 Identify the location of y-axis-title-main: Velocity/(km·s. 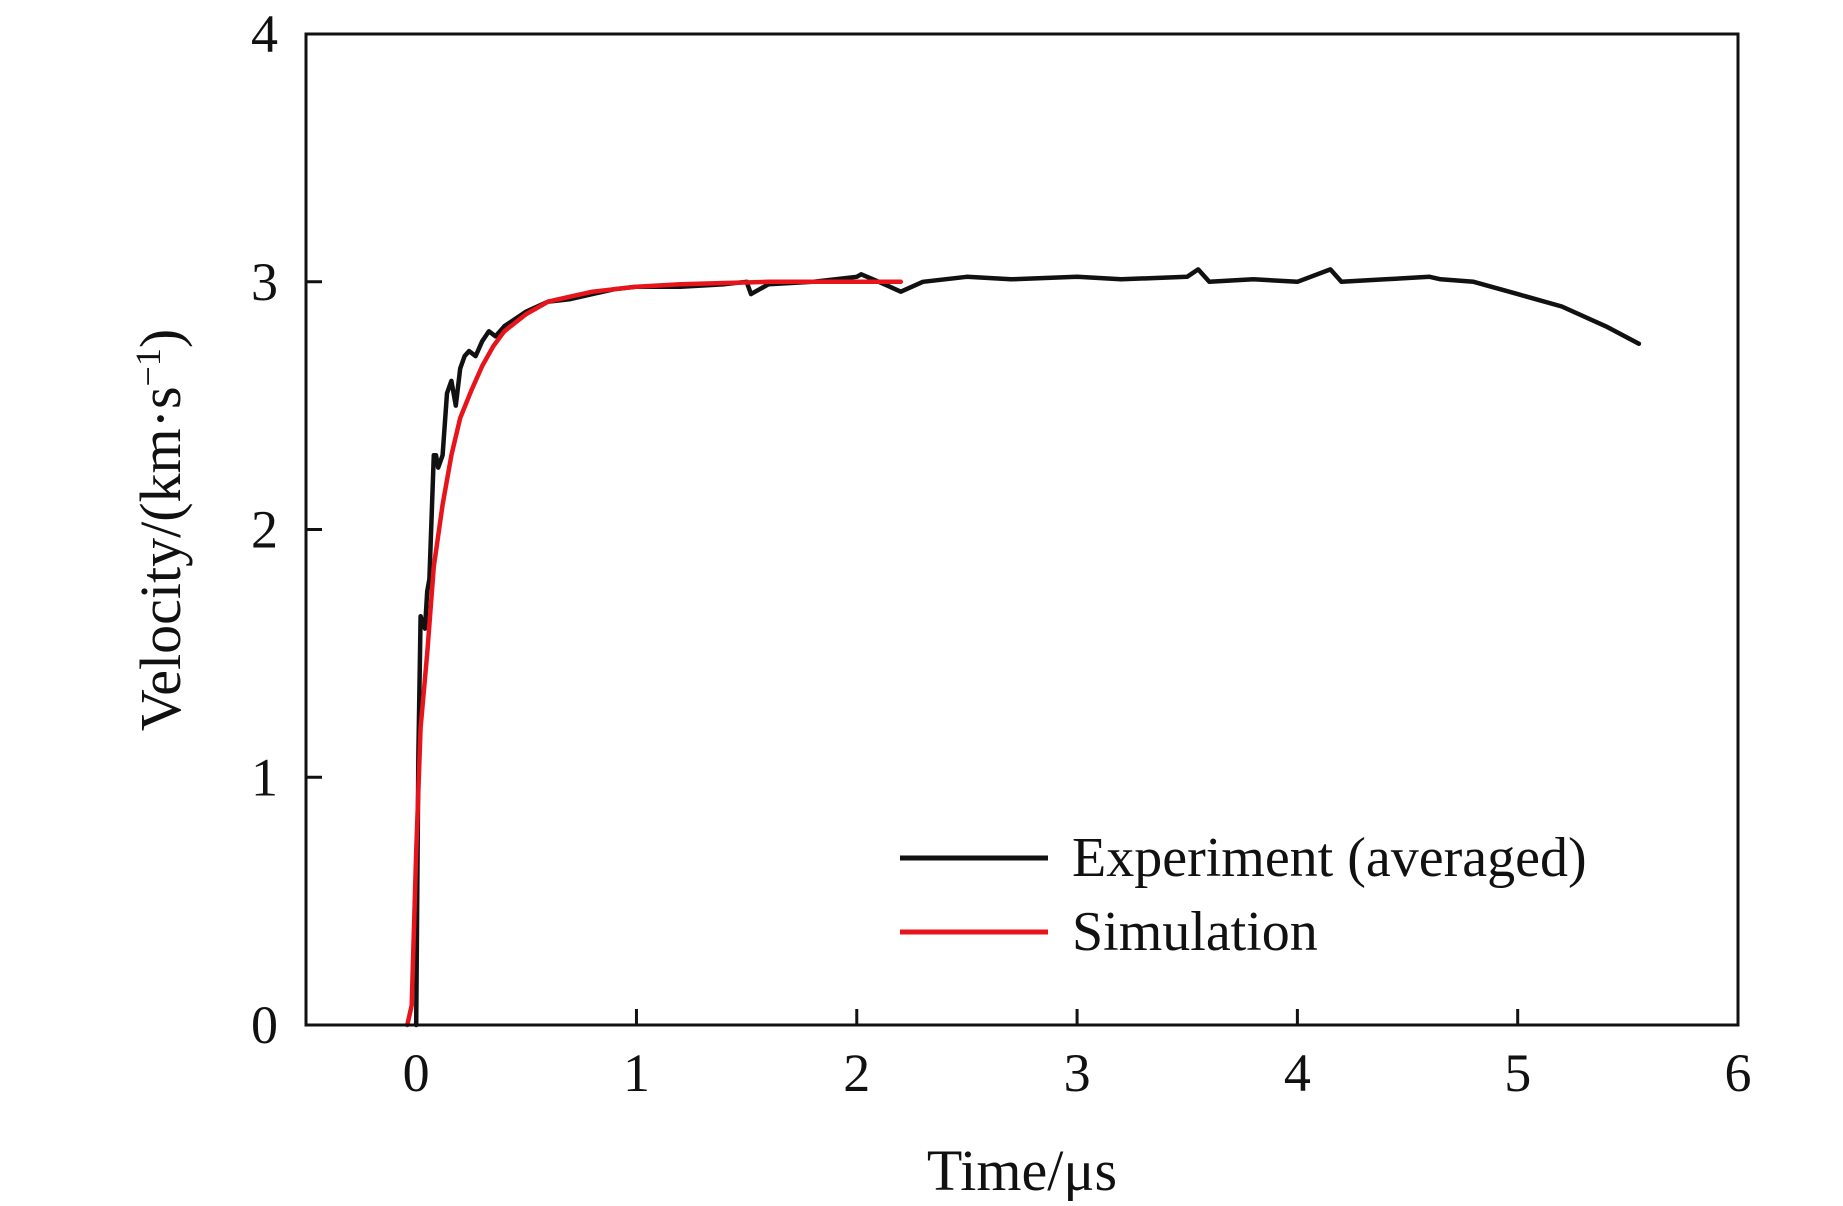
(160, 558).